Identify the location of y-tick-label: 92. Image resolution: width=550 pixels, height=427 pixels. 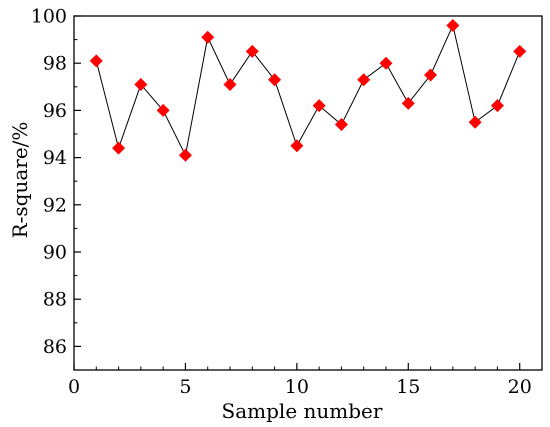
(55, 205).